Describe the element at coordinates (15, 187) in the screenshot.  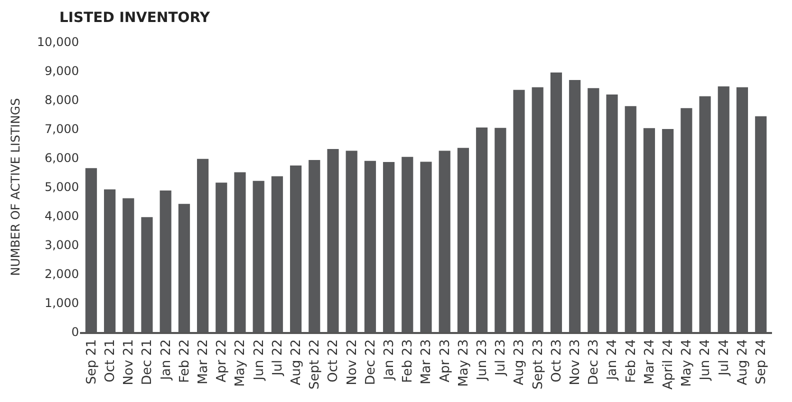
I see `y-axis-title: NUMBER OF ACTIVE LISTINGS` at that location.